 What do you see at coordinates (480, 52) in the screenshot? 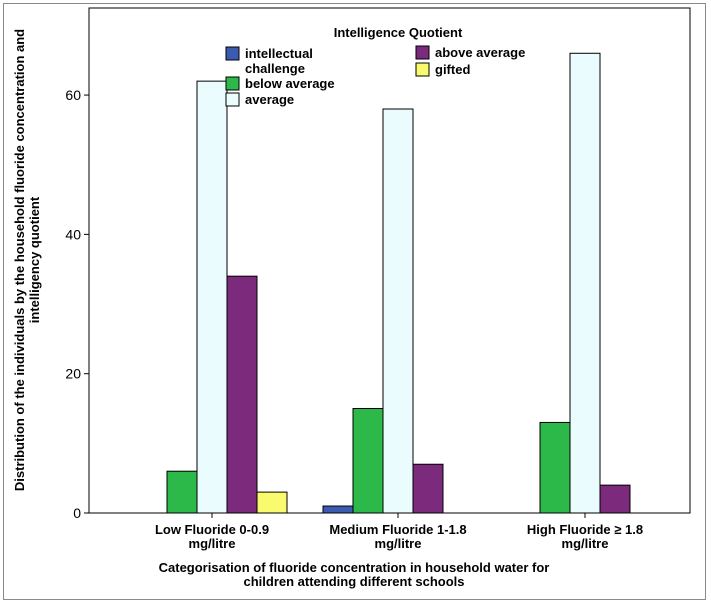
I see `legend-label: above average` at bounding box center [480, 52].